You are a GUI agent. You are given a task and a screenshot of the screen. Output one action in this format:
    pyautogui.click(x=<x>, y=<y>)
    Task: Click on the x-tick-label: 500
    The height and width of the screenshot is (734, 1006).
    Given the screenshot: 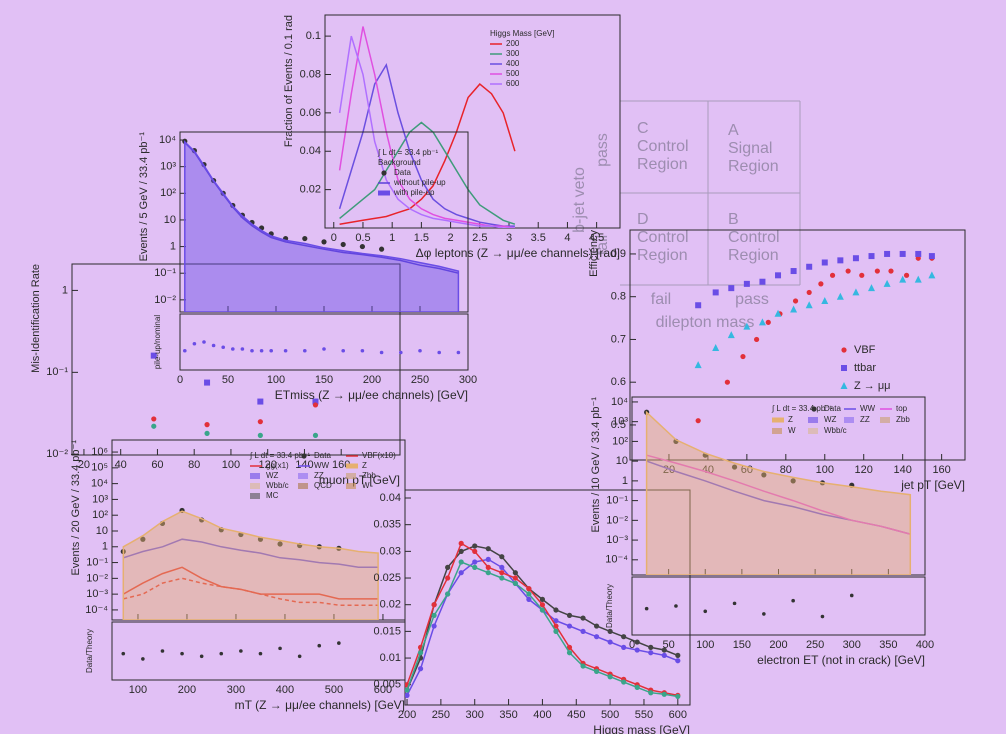 What is the action you would take?
    pyautogui.click(x=610, y=715)
    